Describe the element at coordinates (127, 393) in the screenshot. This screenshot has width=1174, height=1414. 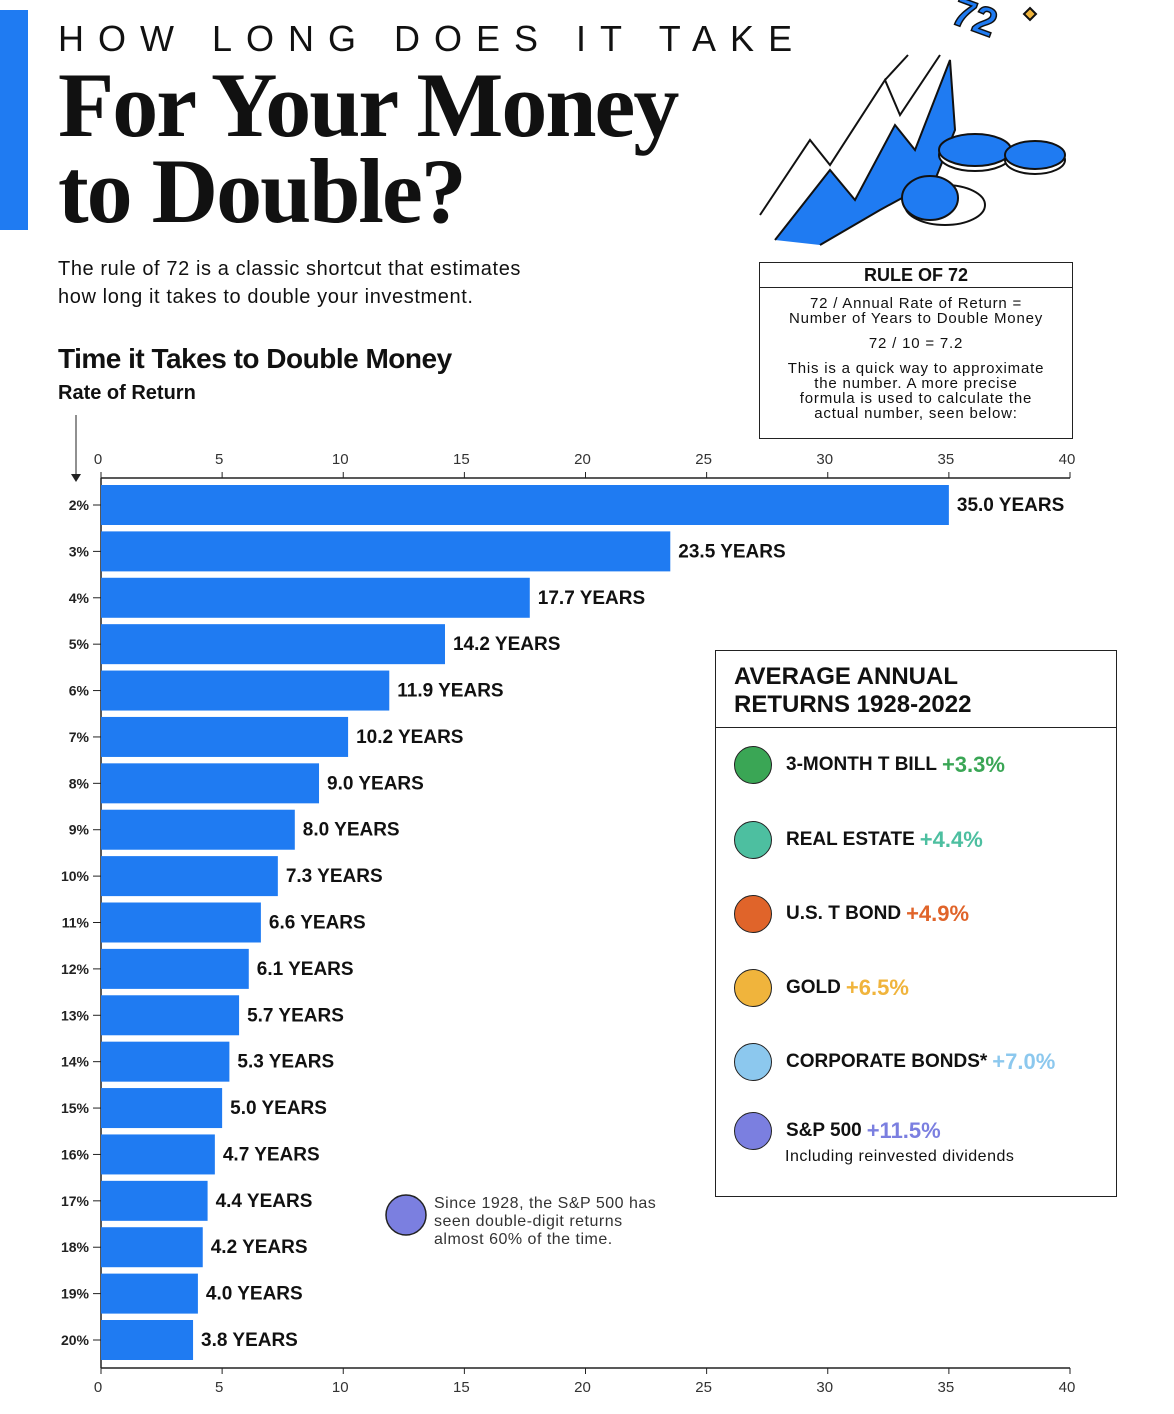
I see `y-axis-label: Rate of Return` at that location.